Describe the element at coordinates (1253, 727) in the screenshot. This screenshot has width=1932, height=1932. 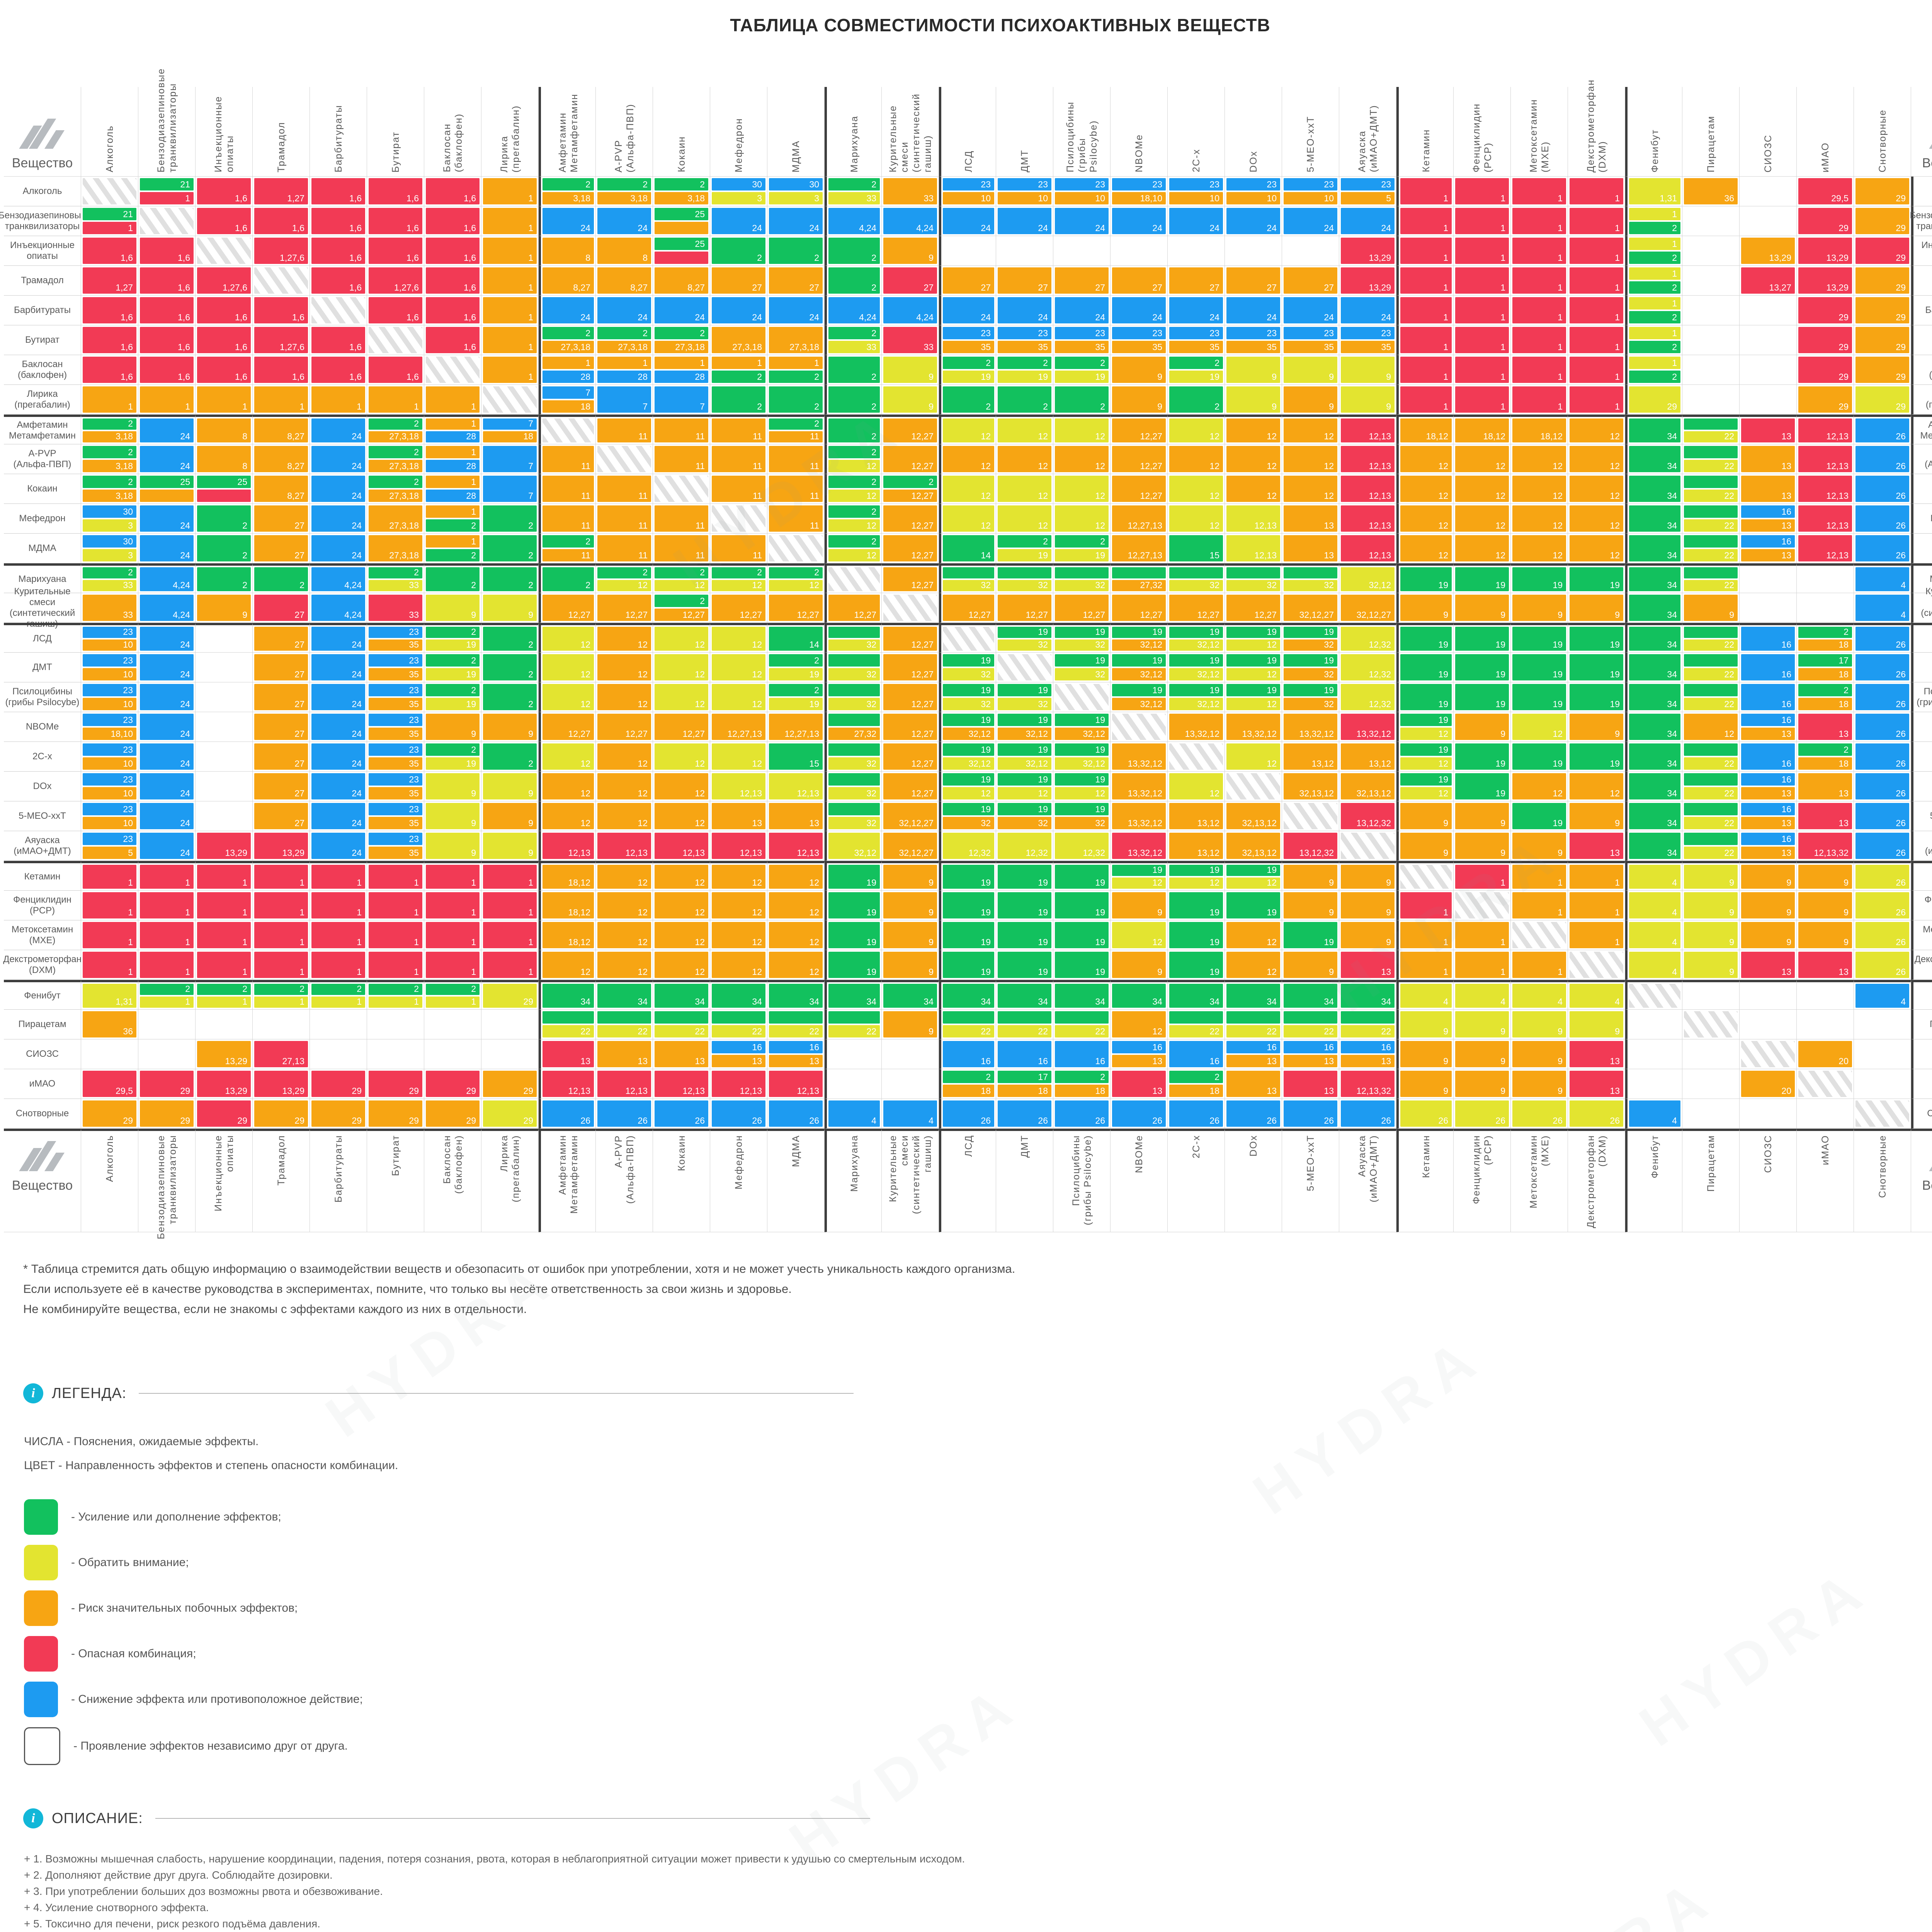
I see `interaction-band: 13,32,12` at that location.